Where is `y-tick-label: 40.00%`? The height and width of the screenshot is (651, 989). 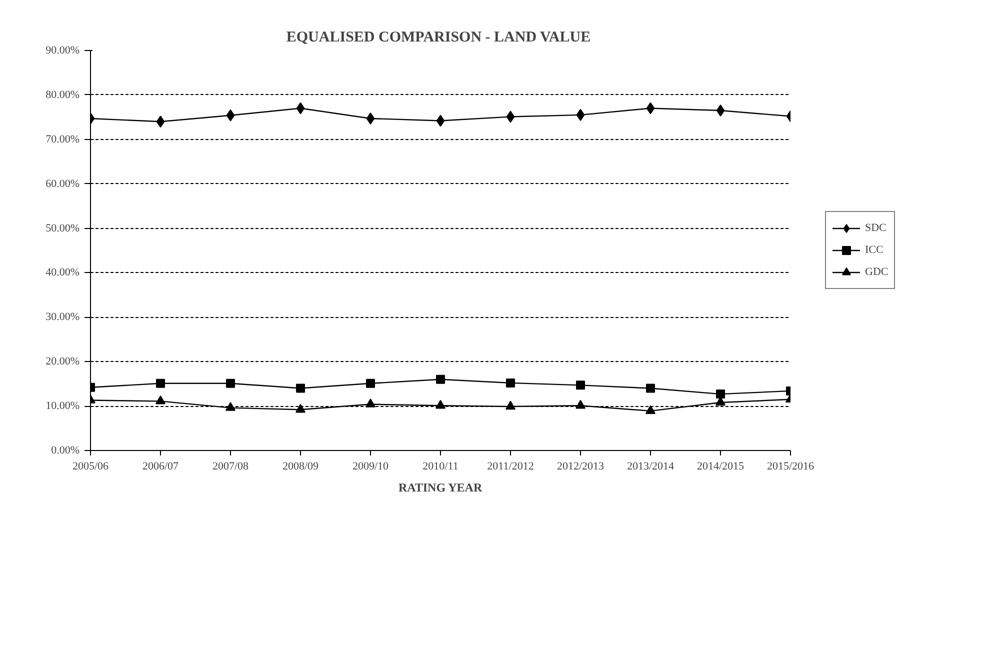
y-tick-label: 40.00% is located at coordinates (63, 272).